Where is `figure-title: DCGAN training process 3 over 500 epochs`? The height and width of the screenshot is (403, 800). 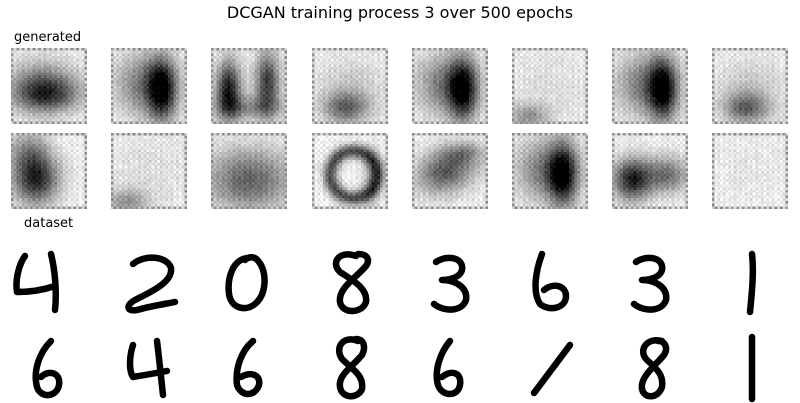
figure-title: DCGAN training process 3 over 500 epochs is located at coordinates (400, 13).